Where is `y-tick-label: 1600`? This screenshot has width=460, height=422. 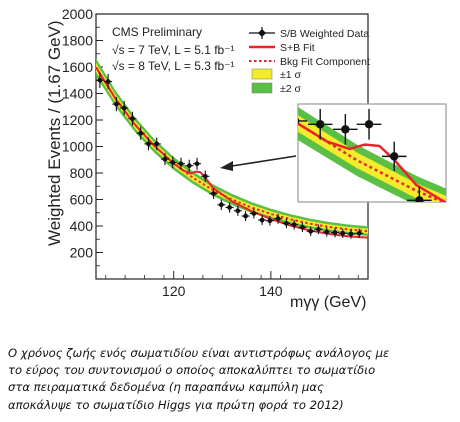
y-tick-label: 1600 is located at coordinates (77, 67).